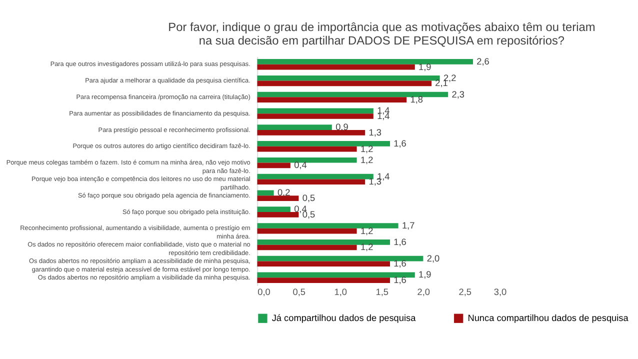 The width and height of the screenshot is (638, 359). I want to click on data-label: 2,6, so click(483, 61).